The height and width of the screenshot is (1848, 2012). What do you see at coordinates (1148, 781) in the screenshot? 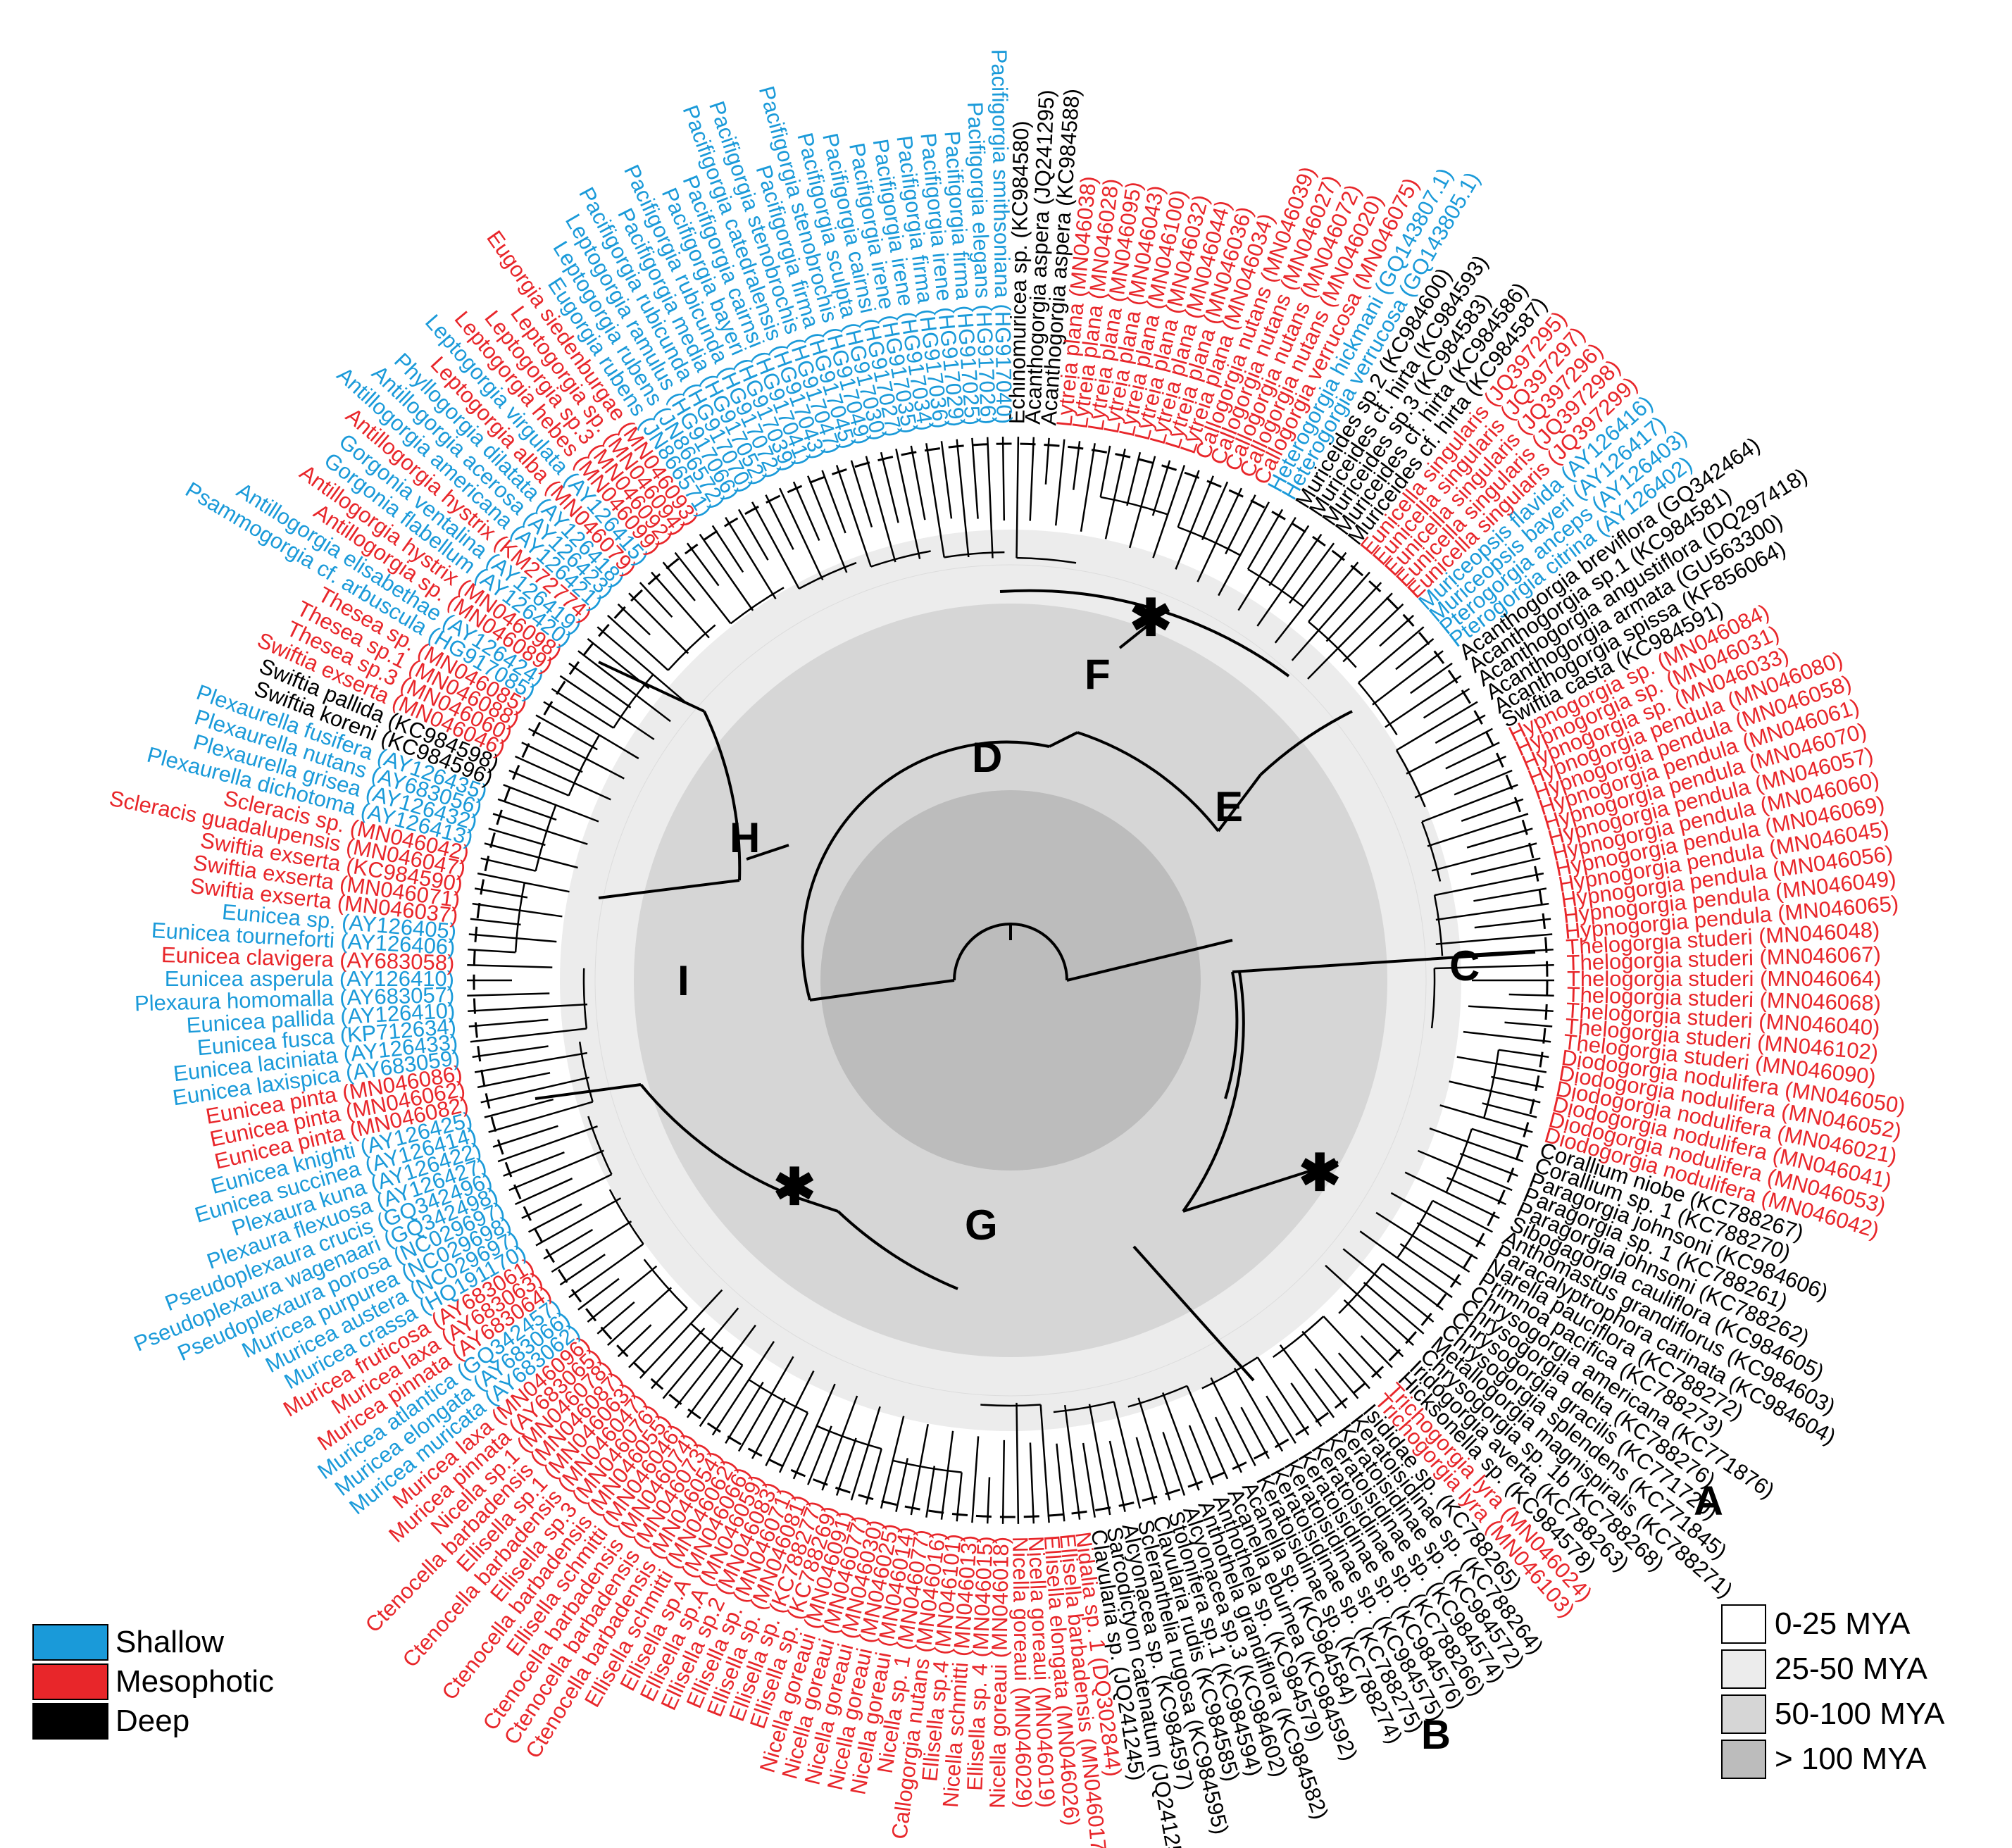
I see `arc-ef` at bounding box center [1148, 781].